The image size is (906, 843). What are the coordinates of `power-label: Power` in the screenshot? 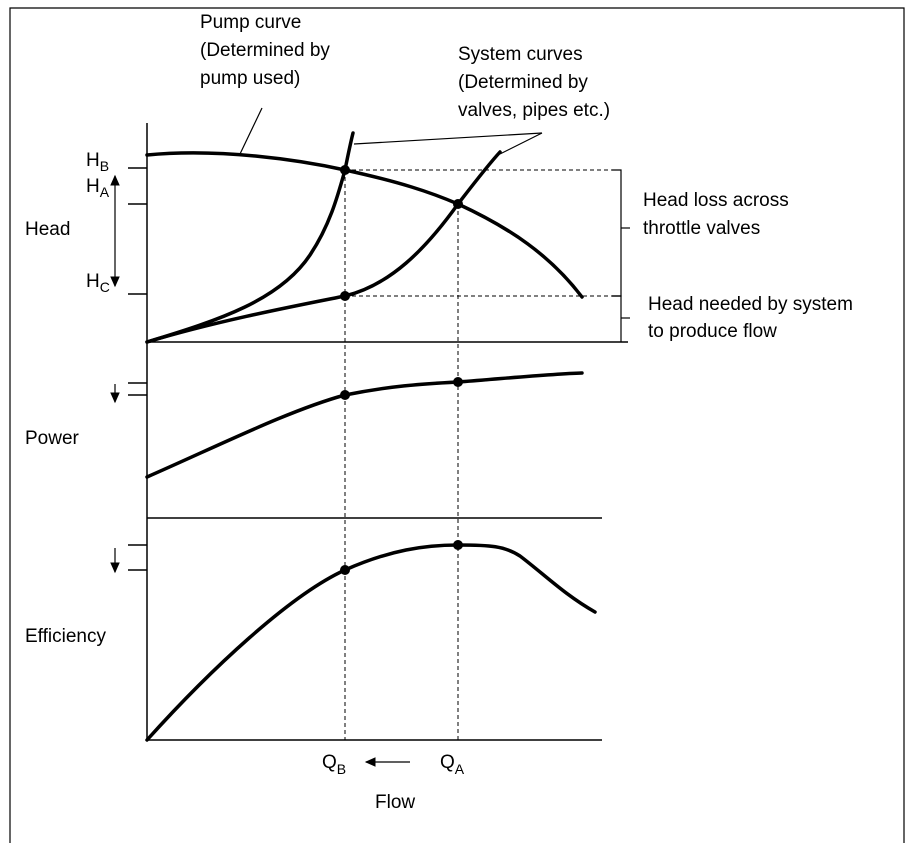 It's located at (52, 438).